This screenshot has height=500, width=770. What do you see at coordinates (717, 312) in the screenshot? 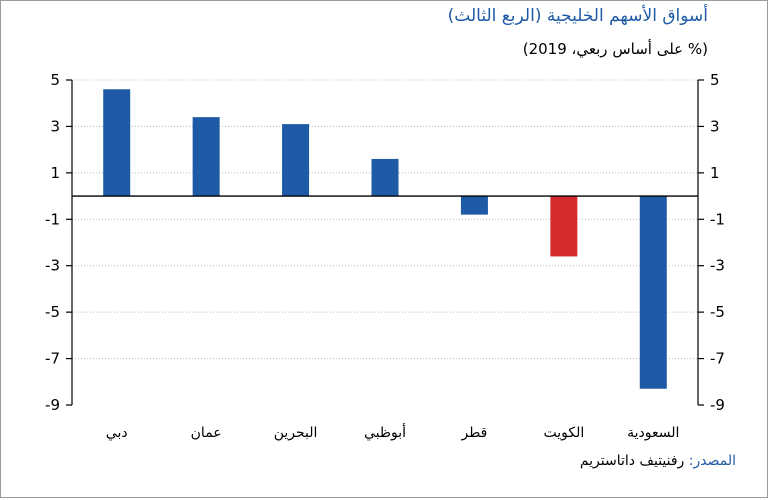
I see `y-tick-label-right: -5` at bounding box center [717, 312].